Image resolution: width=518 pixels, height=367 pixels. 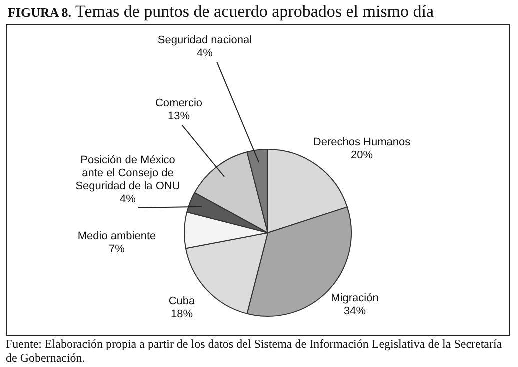 I want to click on slice-label: Seguridad nacional, so click(x=205, y=40).